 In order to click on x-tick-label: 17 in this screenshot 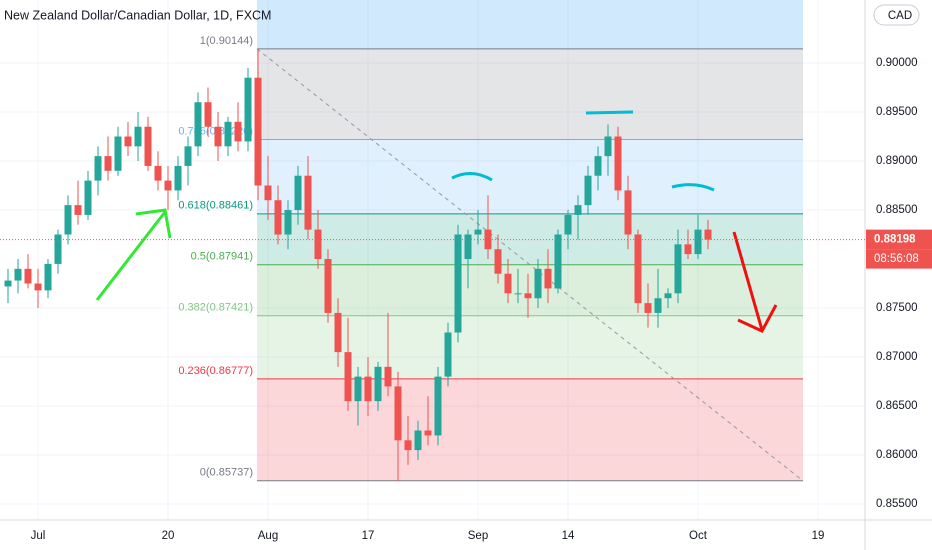, I will do `click(368, 536)`.